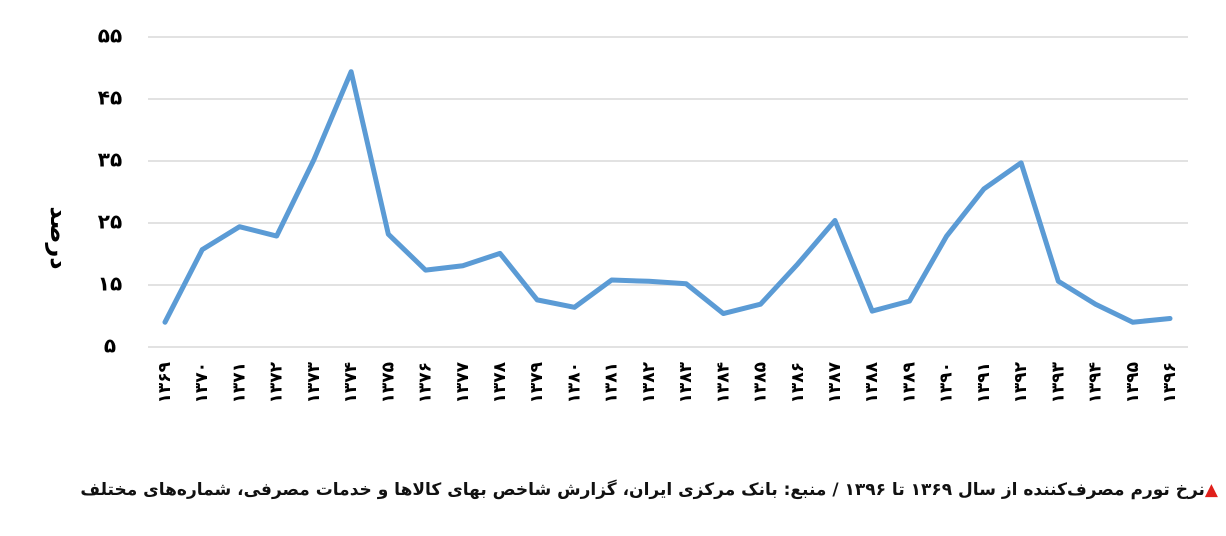 The image size is (1226, 536). I want to click on y-axis-label: درصد, so click(59, 237).